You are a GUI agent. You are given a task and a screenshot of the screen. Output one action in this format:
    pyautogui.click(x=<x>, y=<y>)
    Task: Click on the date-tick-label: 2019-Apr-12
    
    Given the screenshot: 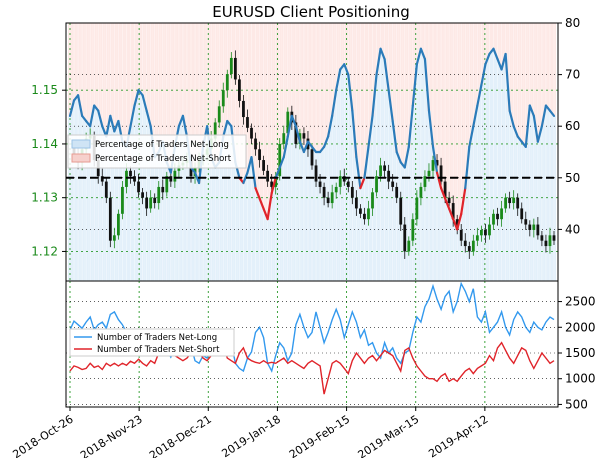 What is the action you would take?
    pyautogui.click(x=458, y=435)
    